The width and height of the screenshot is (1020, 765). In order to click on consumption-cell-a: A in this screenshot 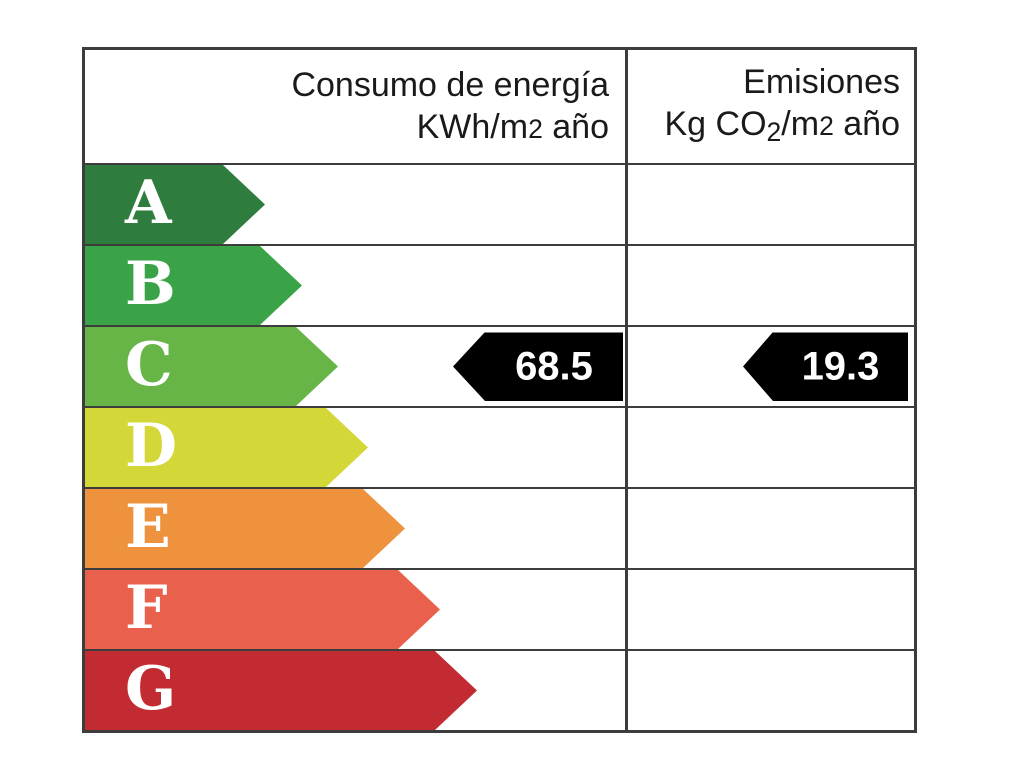, I will do `click(356, 204)`.